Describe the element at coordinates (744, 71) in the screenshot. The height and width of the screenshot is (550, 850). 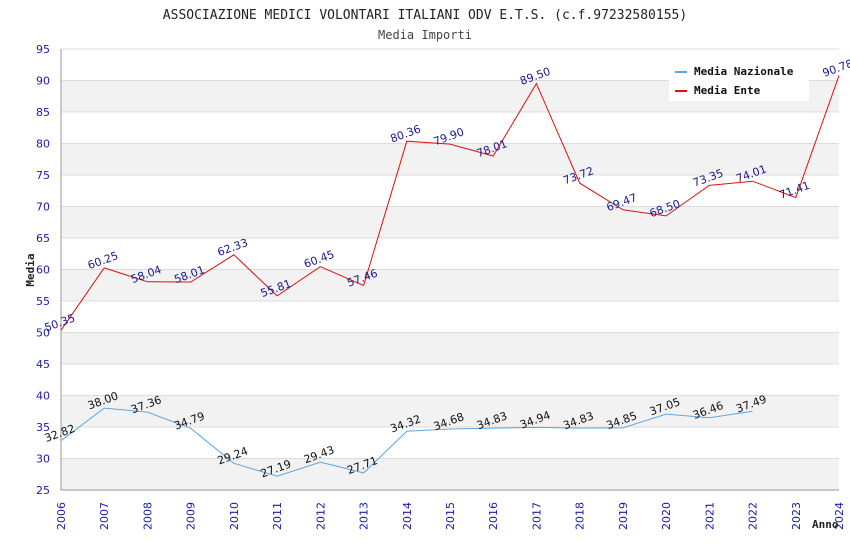
I see `legend-label-media-nazionale: Media Nazionale` at that location.